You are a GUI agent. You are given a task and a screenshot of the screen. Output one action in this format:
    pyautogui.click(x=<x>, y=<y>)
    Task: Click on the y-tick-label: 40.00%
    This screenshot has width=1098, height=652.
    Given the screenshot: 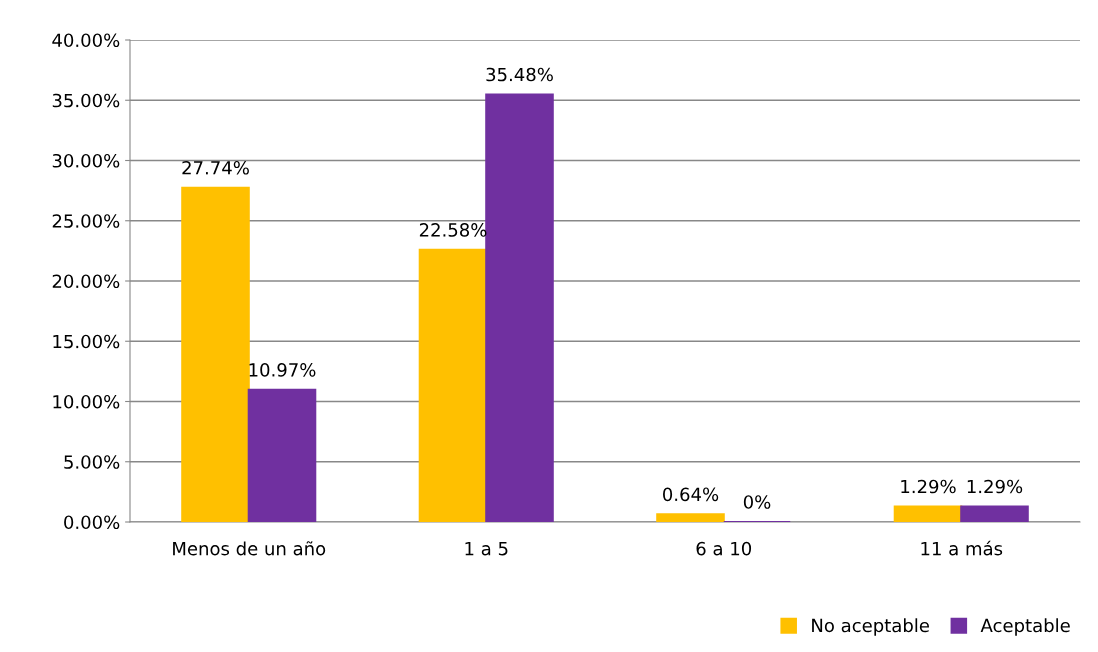 What is the action you would take?
    pyautogui.click(x=86, y=40)
    